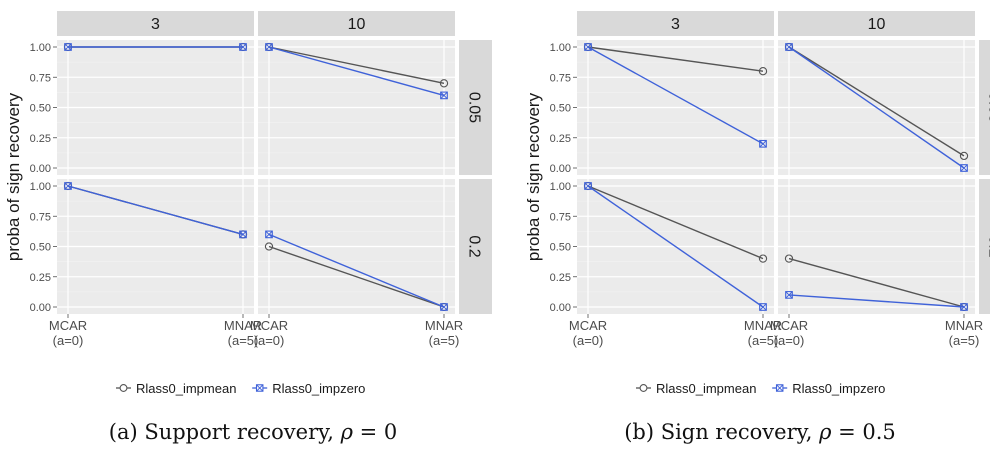  Describe the element at coordinates (390, 432) in the screenshot. I see `caption-a-num: 0` at that location.